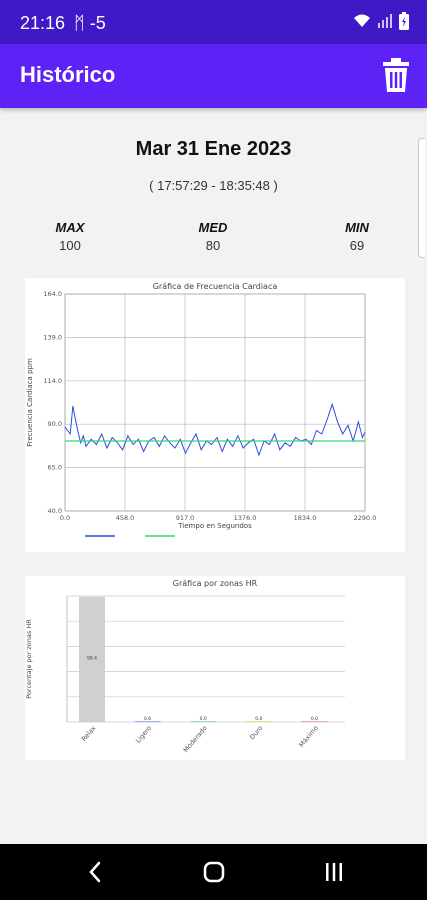  I want to click on page-title: Histórico, so click(68, 74).